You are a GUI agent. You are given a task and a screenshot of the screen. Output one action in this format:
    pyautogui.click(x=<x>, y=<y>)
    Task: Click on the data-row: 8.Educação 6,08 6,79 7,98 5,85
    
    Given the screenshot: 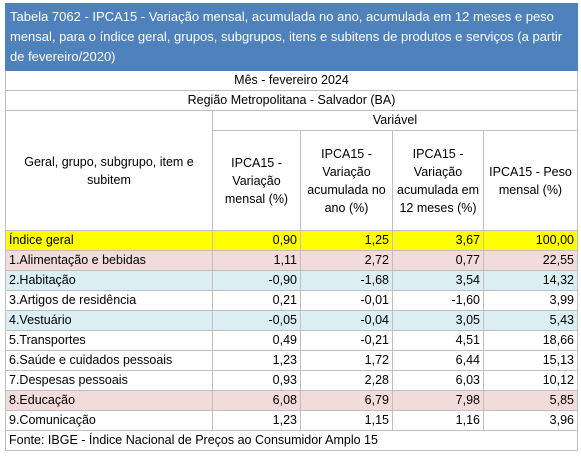 What is the action you would take?
    pyautogui.click(x=291, y=400)
    